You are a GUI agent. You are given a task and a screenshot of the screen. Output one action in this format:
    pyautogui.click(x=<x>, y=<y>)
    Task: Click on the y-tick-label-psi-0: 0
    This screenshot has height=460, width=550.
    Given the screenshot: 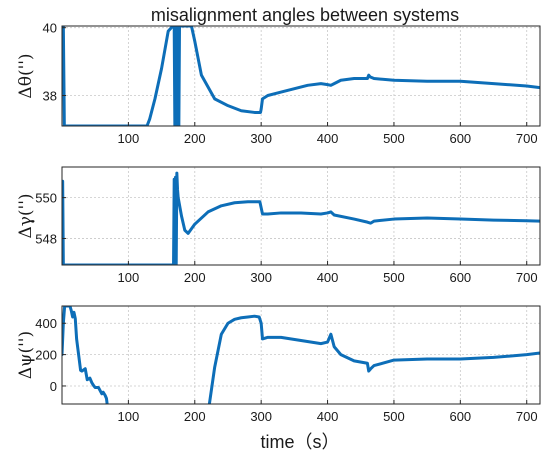 What is the action you would take?
    pyautogui.click(x=53, y=386)
    